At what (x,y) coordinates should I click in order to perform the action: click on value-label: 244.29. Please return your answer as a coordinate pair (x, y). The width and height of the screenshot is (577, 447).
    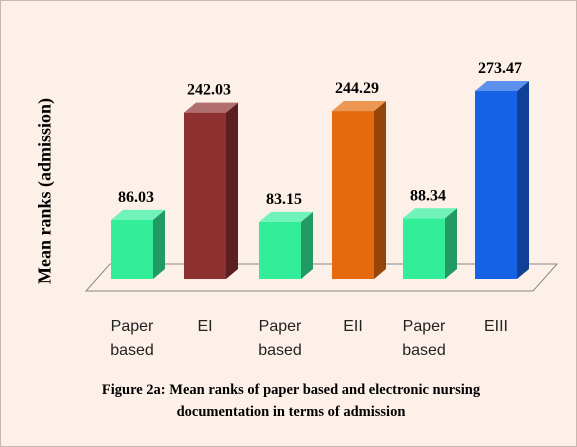
    Looking at the image, I should click on (357, 88).